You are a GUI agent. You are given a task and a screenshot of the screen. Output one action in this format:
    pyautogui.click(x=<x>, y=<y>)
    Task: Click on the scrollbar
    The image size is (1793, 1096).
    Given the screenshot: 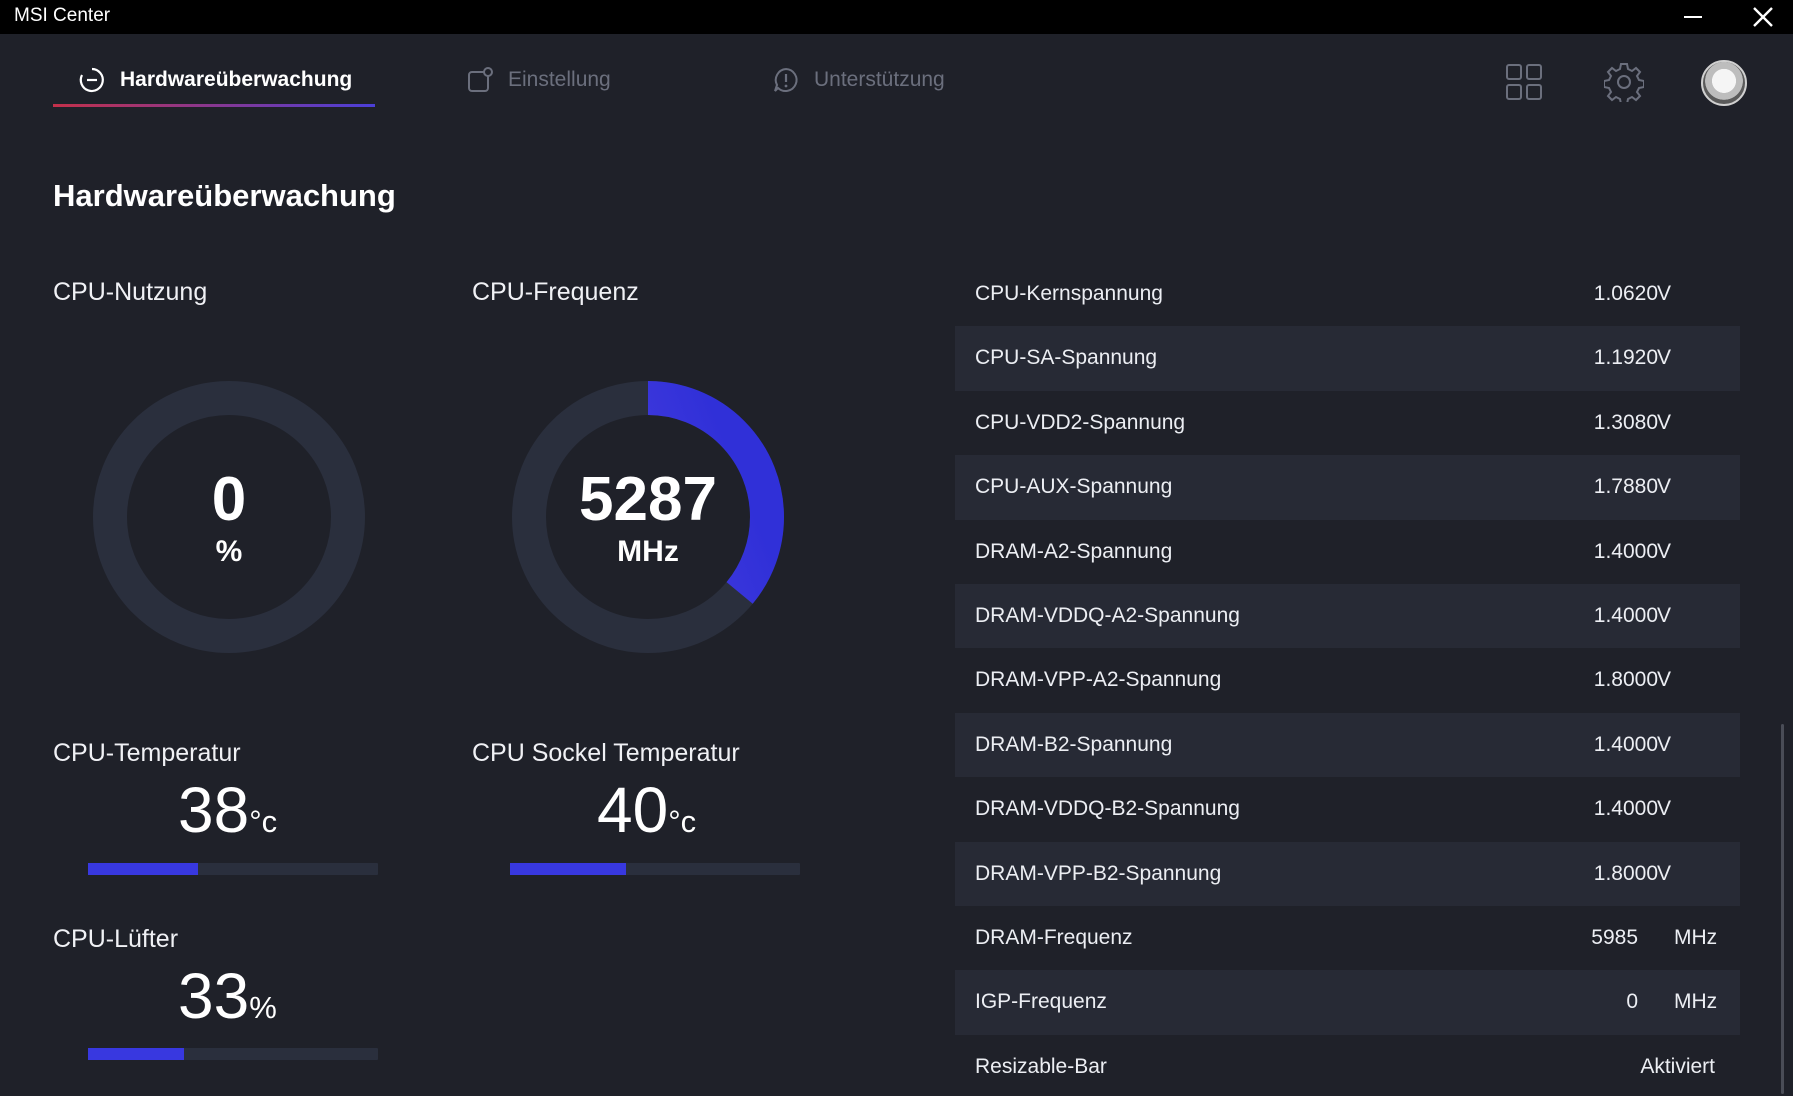 What is the action you would take?
    pyautogui.click(x=1782, y=909)
    